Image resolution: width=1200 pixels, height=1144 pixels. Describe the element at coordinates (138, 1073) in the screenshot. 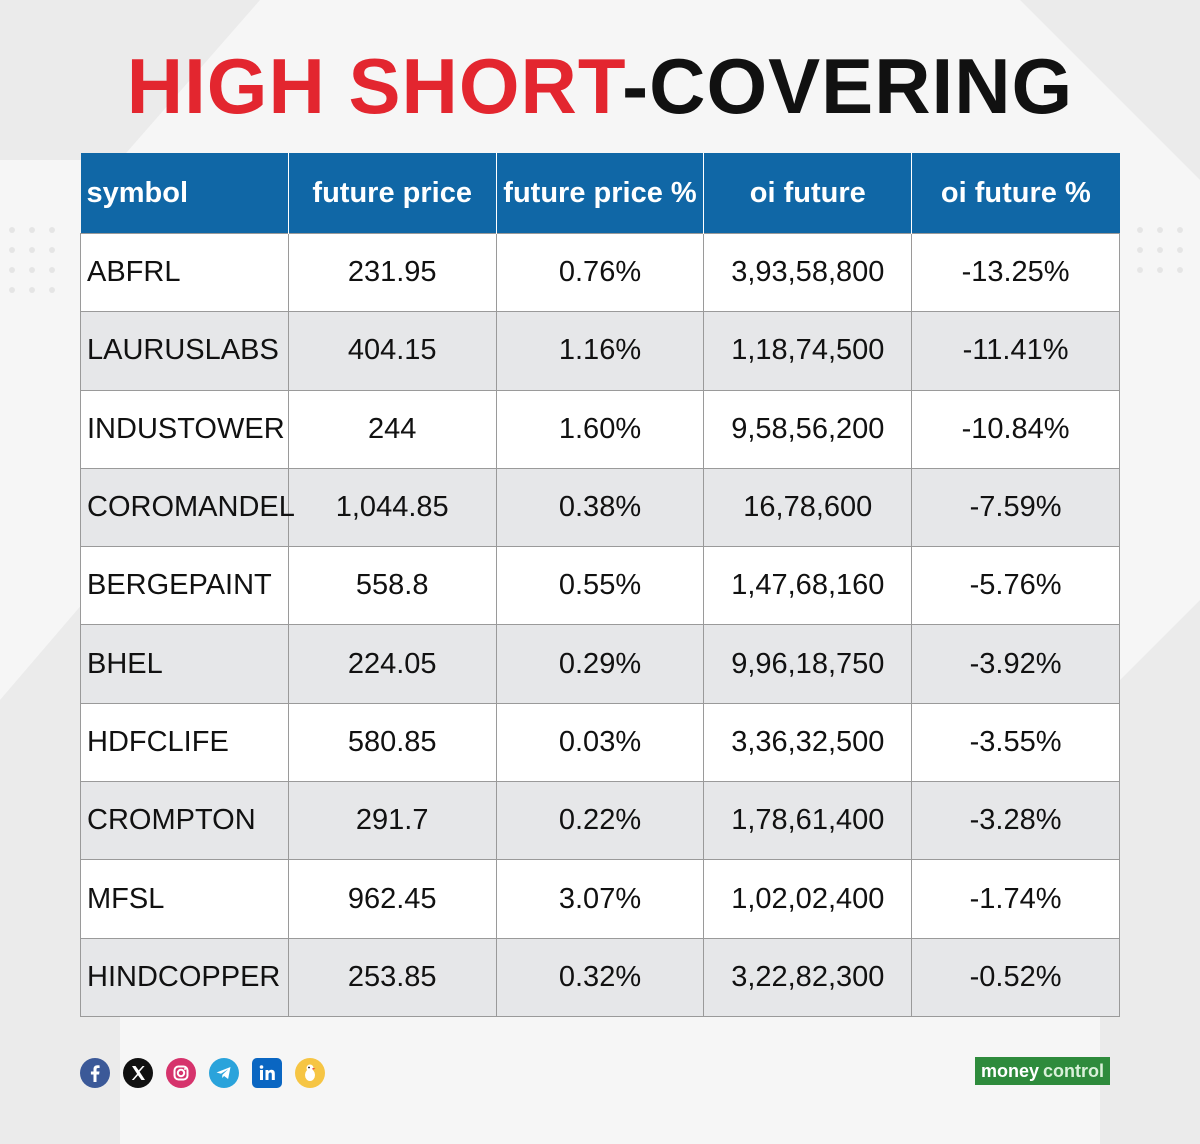

I see `x-icon` at that location.